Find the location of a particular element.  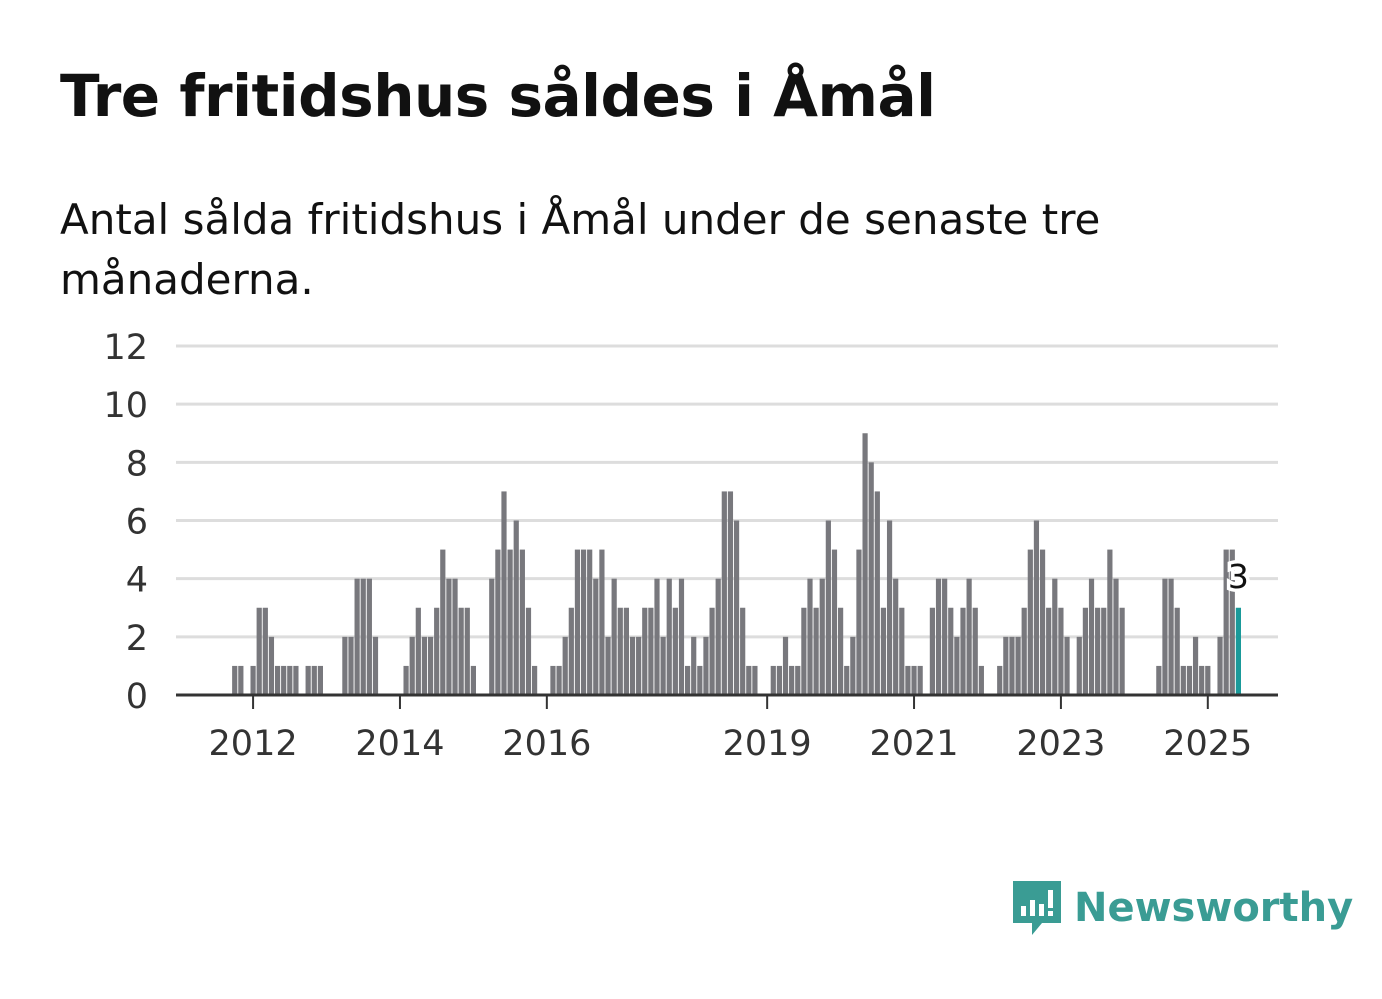

x-tick-label: 2016 is located at coordinates (546, 744).